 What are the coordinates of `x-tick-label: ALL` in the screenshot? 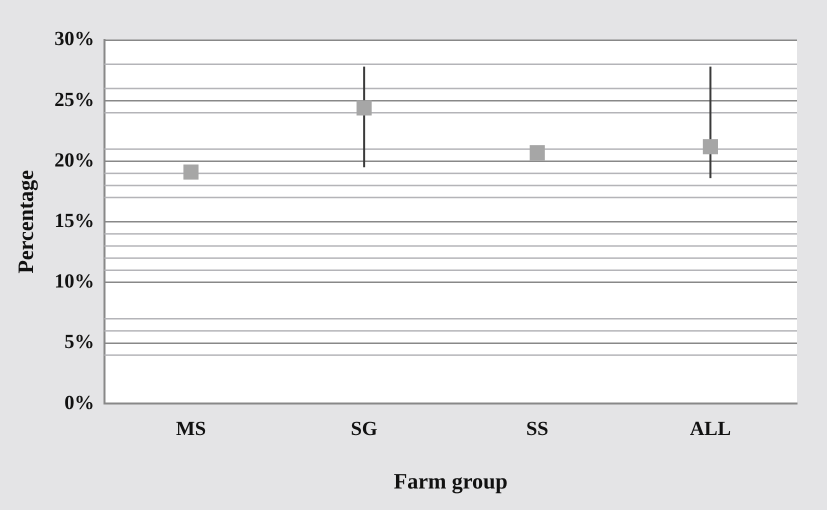 It's located at (710, 429).